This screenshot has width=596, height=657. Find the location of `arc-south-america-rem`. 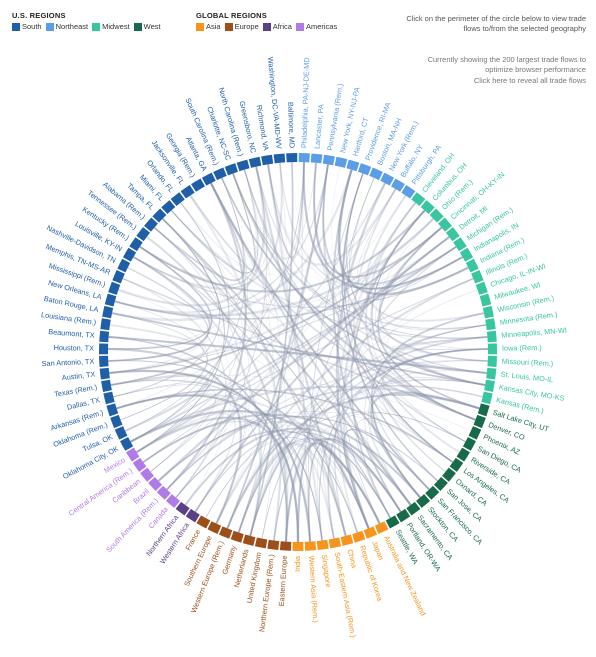

arc-south-america-rem is located at coordinates (163, 492).